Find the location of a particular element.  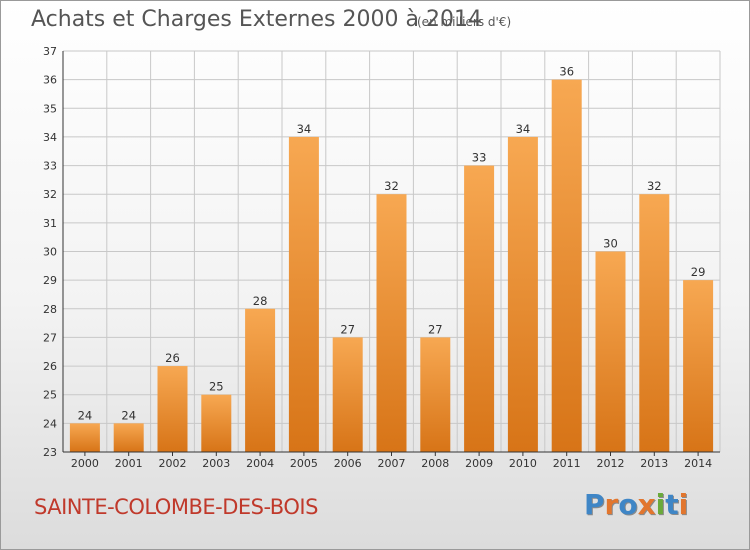

bar-2006 is located at coordinates (347, 394).